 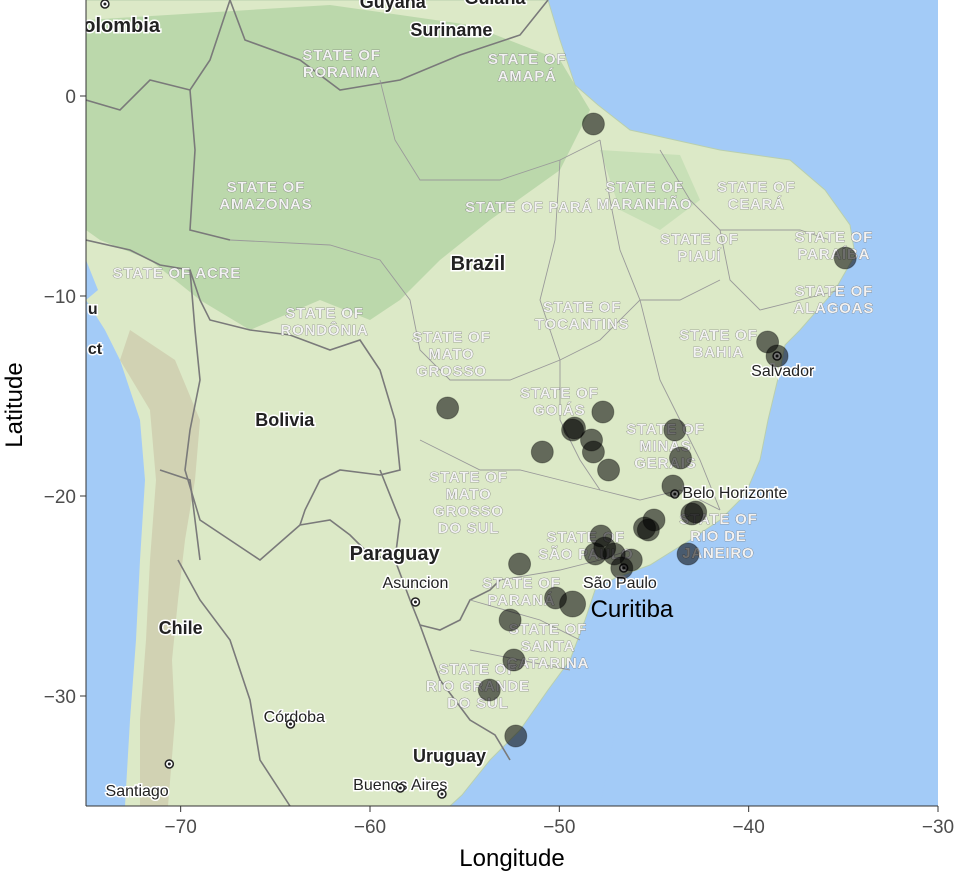 I want to click on state-label: RIO GRANDE, so click(x=478, y=686).